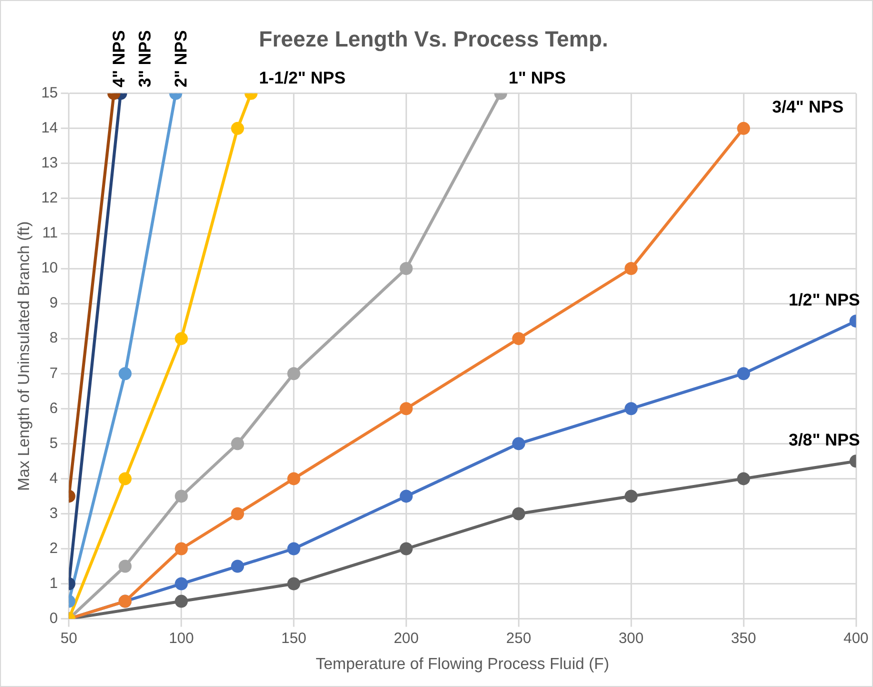  What do you see at coordinates (302, 78) in the screenshot?
I see `series-label: 1-1/2" NPS` at bounding box center [302, 78].